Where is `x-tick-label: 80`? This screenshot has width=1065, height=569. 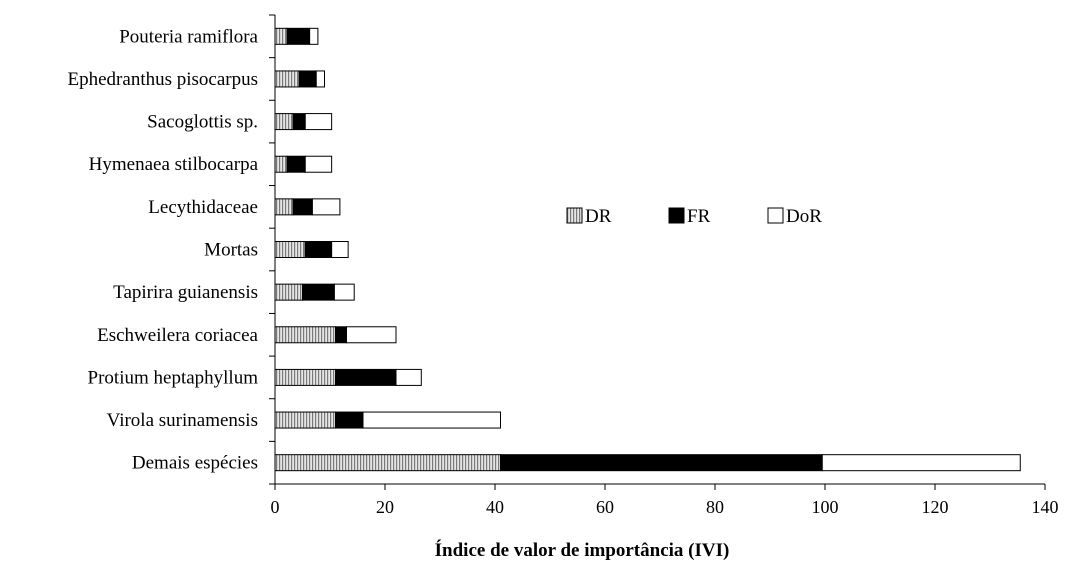 x-tick-label: 80 is located at coordinates (715, 507).